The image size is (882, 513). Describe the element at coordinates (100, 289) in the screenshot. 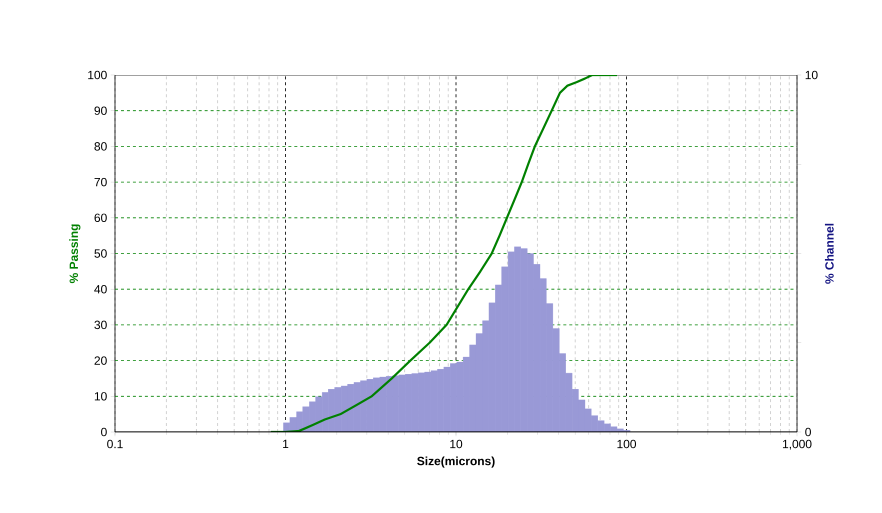

I see `y-tick-label: 40` at that location.